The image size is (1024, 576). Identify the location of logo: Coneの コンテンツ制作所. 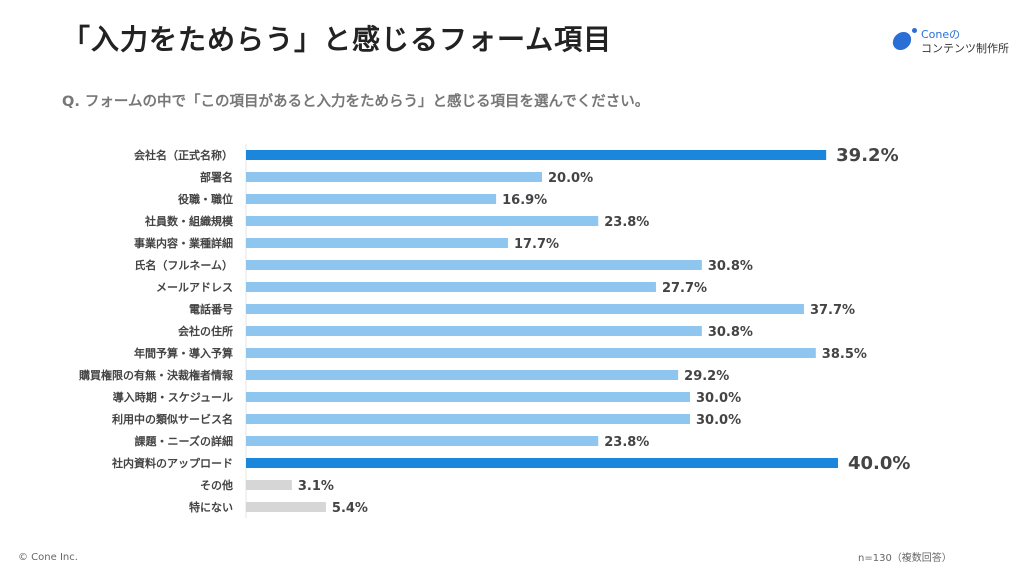
(957, 41).